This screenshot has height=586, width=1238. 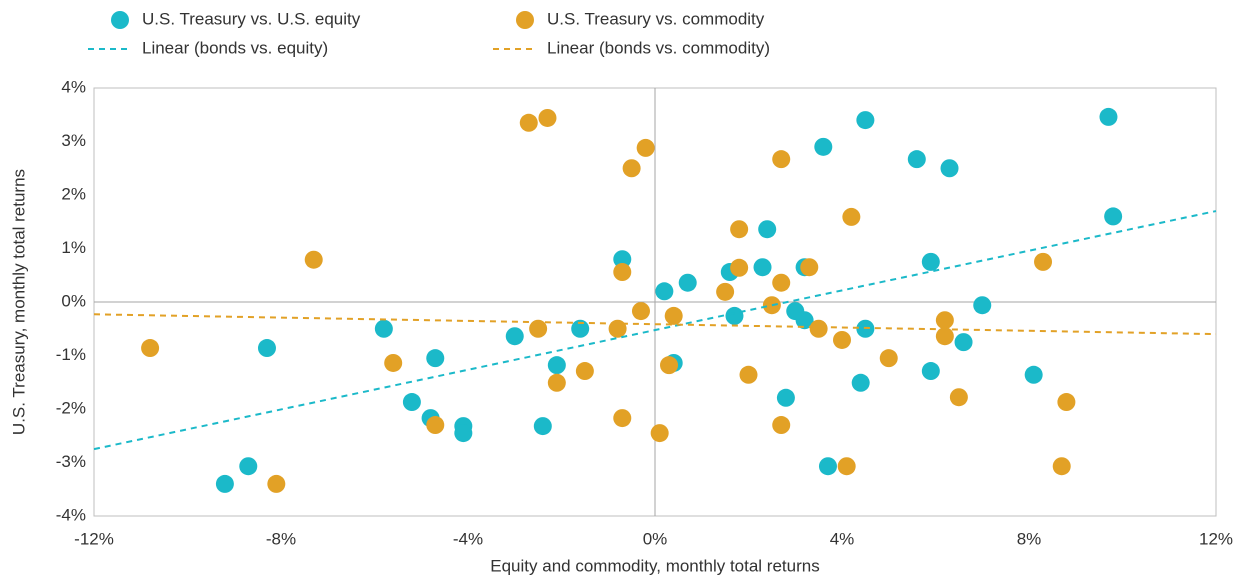 I want to click on y-tick-label: 3%, so click(x=73, y=140).